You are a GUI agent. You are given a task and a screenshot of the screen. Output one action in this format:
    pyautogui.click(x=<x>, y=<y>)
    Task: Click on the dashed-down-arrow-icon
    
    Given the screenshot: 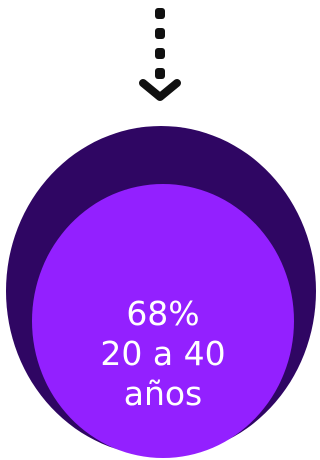 What is the action you would take?
    pyautogui.click(x=160, y=54)
    